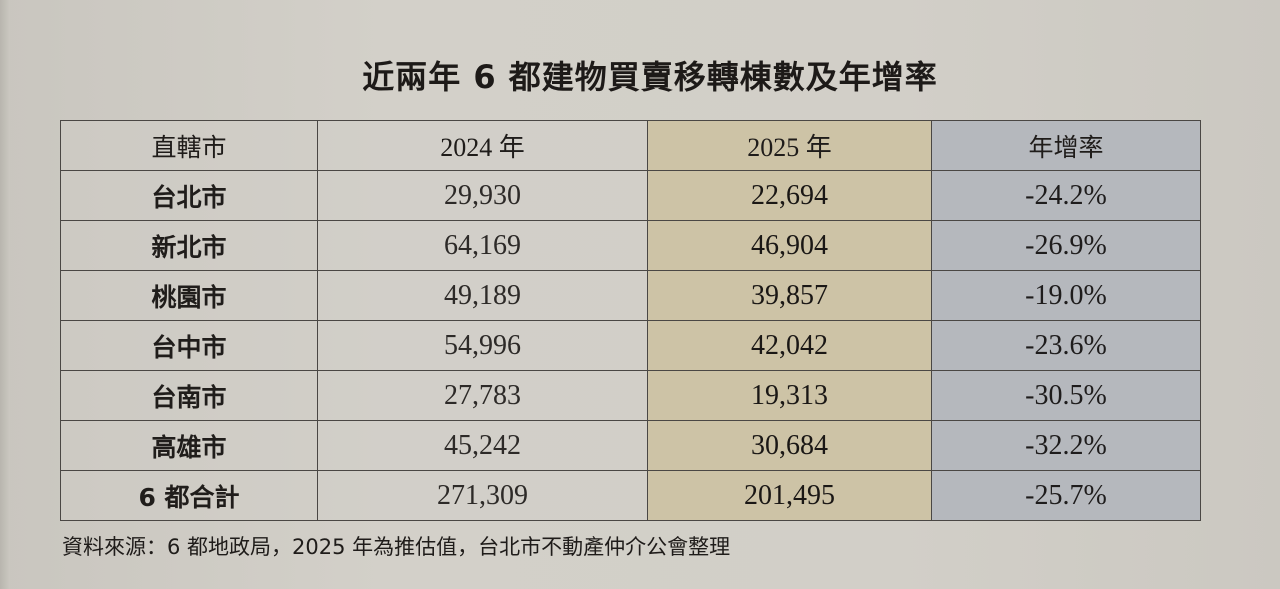 Image resolution: width=1280 pixels, height=589 pixels. Describe the element at coordinates (1066, 245) in the screenshot. I see `growth-rate: -26.9%` at that location.